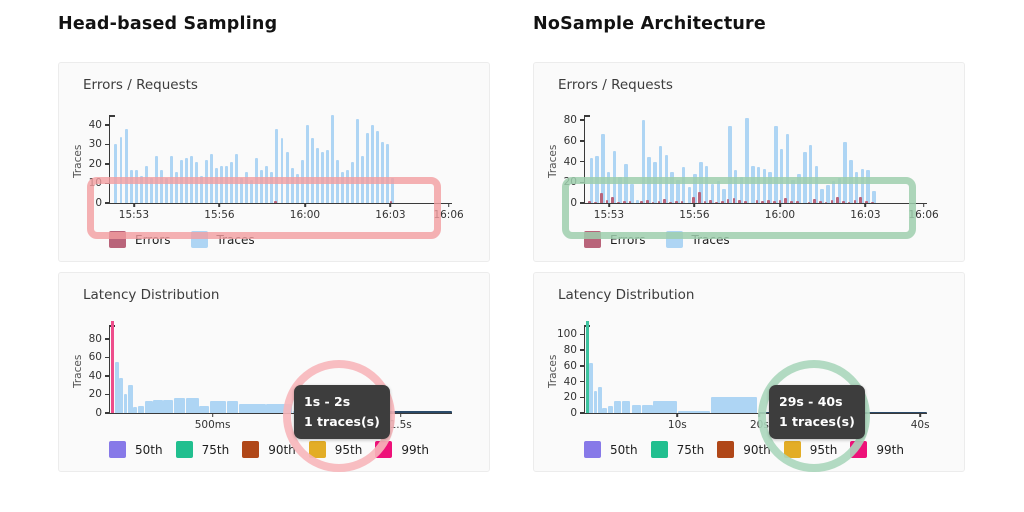 Image resolution: width=1024 pixels, height=512 pixels. I want to click on legend-item-75th: 75th, so click(202, 449).